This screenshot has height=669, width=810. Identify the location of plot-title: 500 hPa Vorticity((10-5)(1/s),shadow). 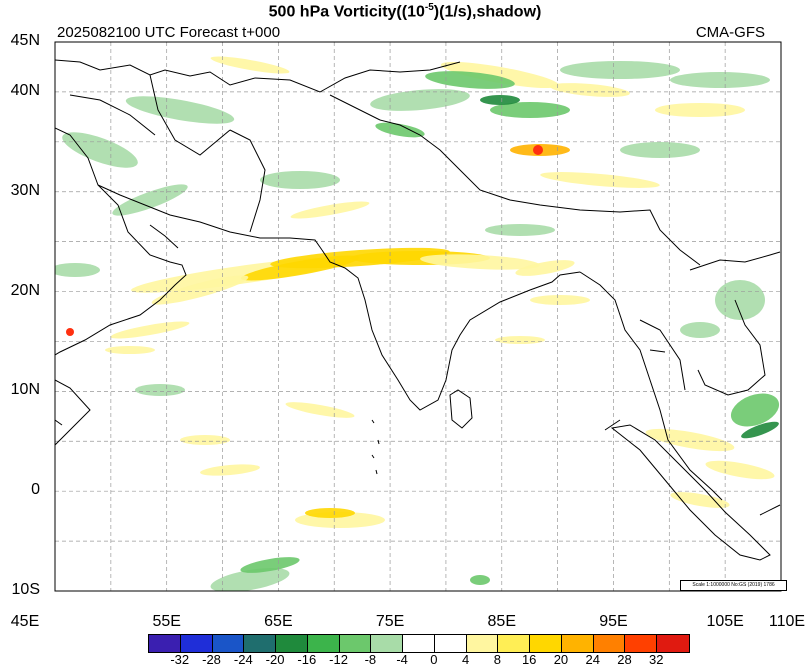
(405, 11).